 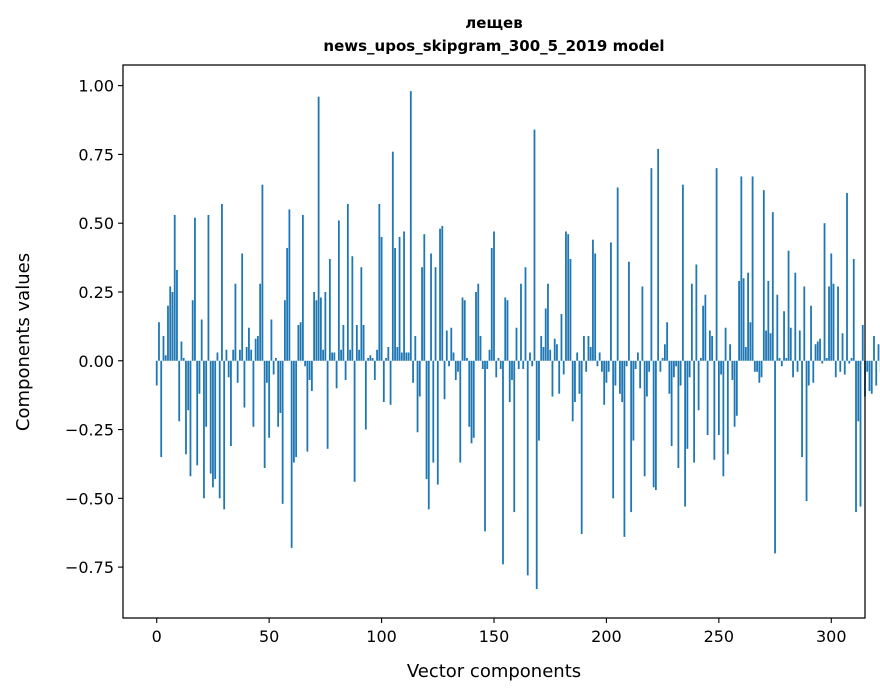 What do you see at coordinates (381, 636) in the screenshot?
I see `x-tick-label: 100` at bounding box center [381, 636].